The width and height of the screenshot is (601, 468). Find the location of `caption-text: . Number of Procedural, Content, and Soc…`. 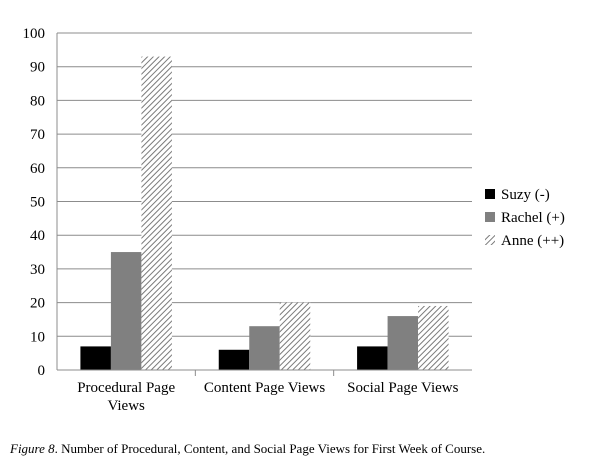

caption-text: . Number of Procedural, Content, and Soc… is located at coordinates (270, 448).